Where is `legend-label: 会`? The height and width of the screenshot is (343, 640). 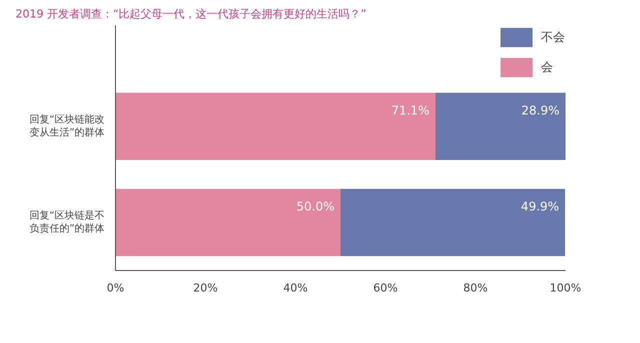
legend-label: 会 is located at coordinates (547, 67).